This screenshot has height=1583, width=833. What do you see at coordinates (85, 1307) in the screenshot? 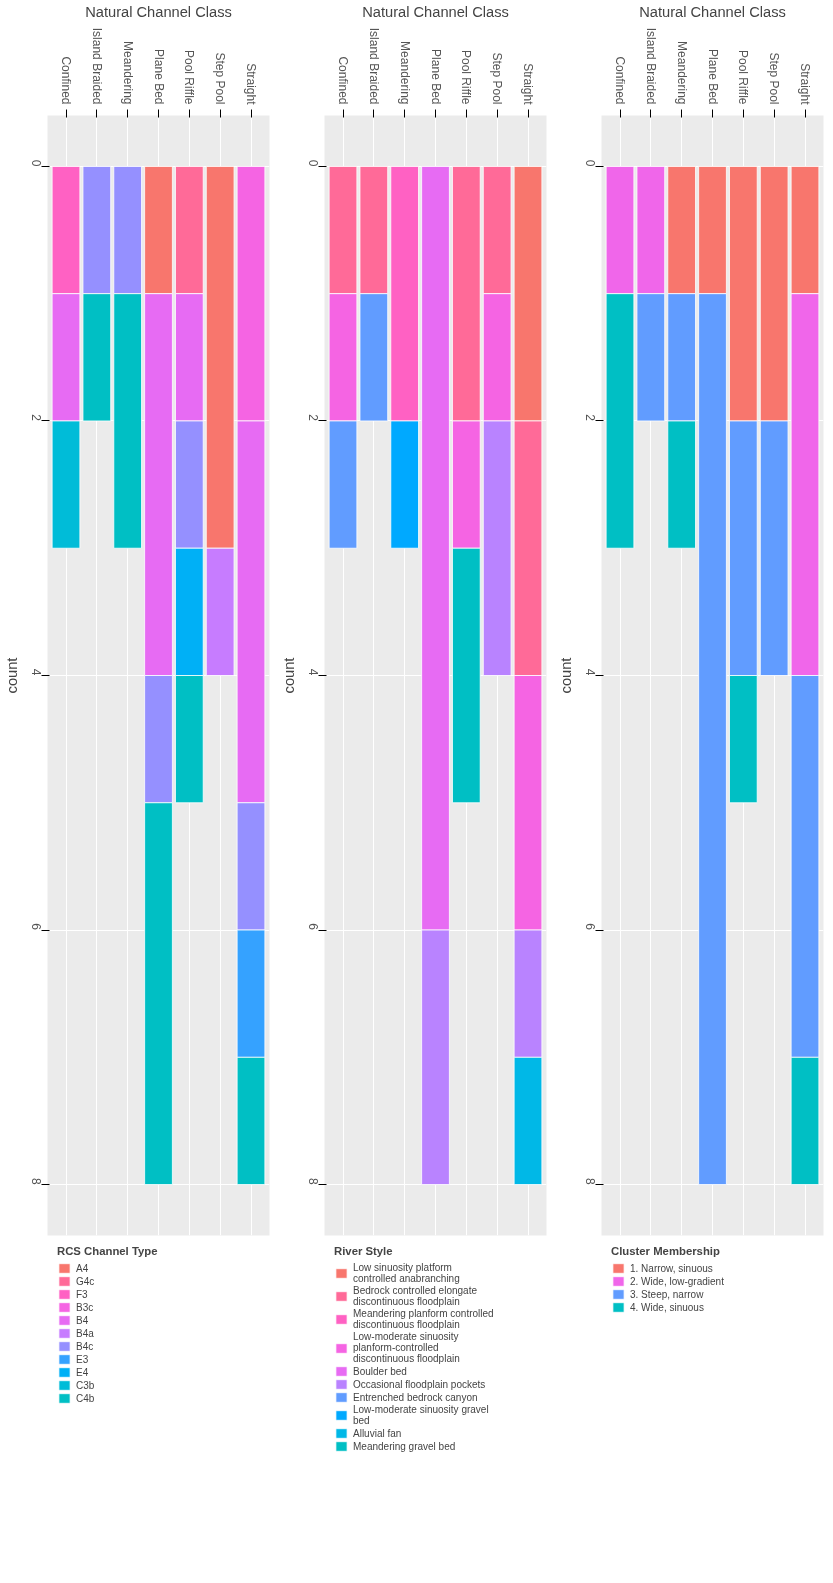
I see `legend-label: B3c` at bounding box center [85, 1307].